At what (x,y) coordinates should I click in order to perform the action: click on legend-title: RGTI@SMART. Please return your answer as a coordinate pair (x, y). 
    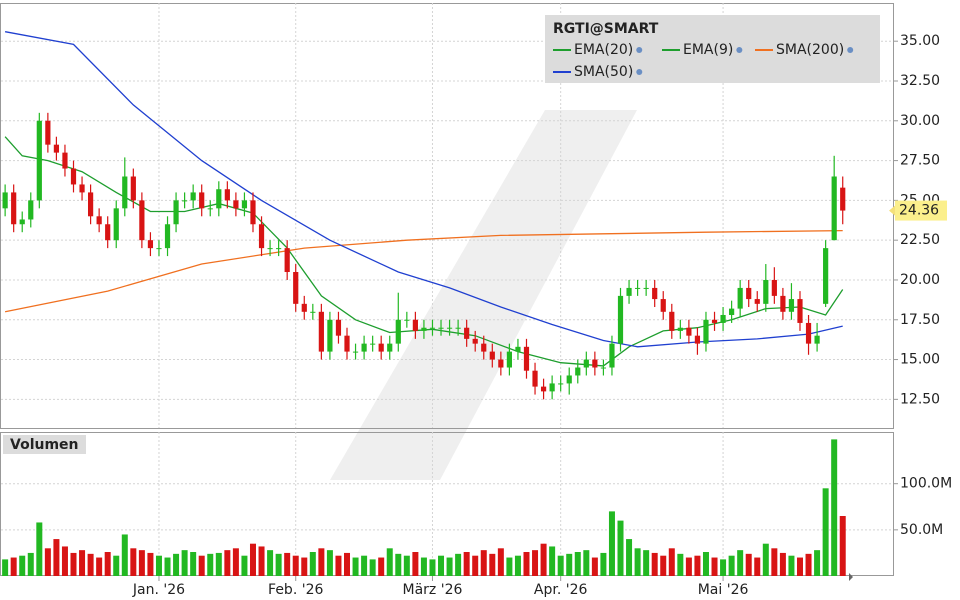
    Looking at the image, I should click on (606, 29).